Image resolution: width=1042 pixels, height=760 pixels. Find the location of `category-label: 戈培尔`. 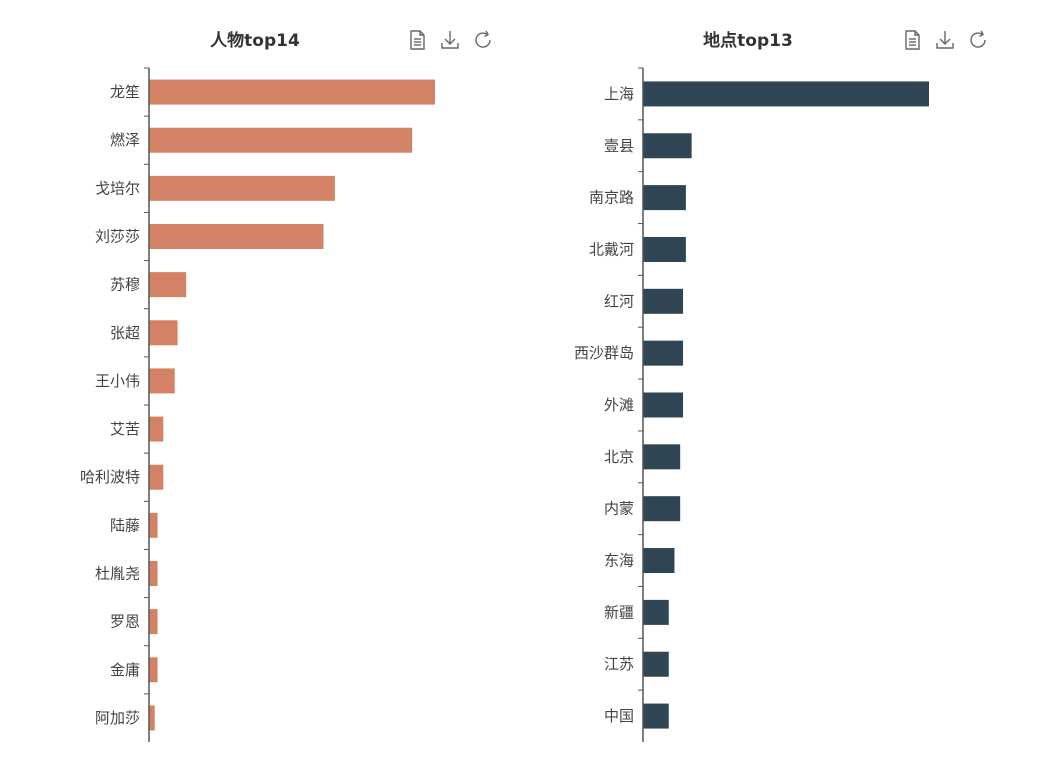

category-label: 戈培尔 is located at coordinates (117, 188).